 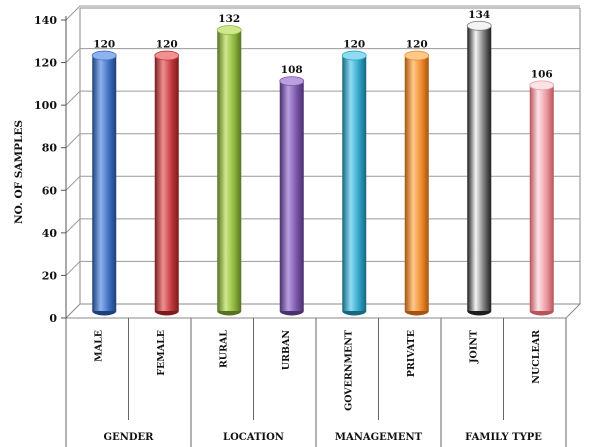 What do you see at coordinates (129, 437) in the screenshot?
I see `group-label: GENDER` at bounding box center [129, 437].